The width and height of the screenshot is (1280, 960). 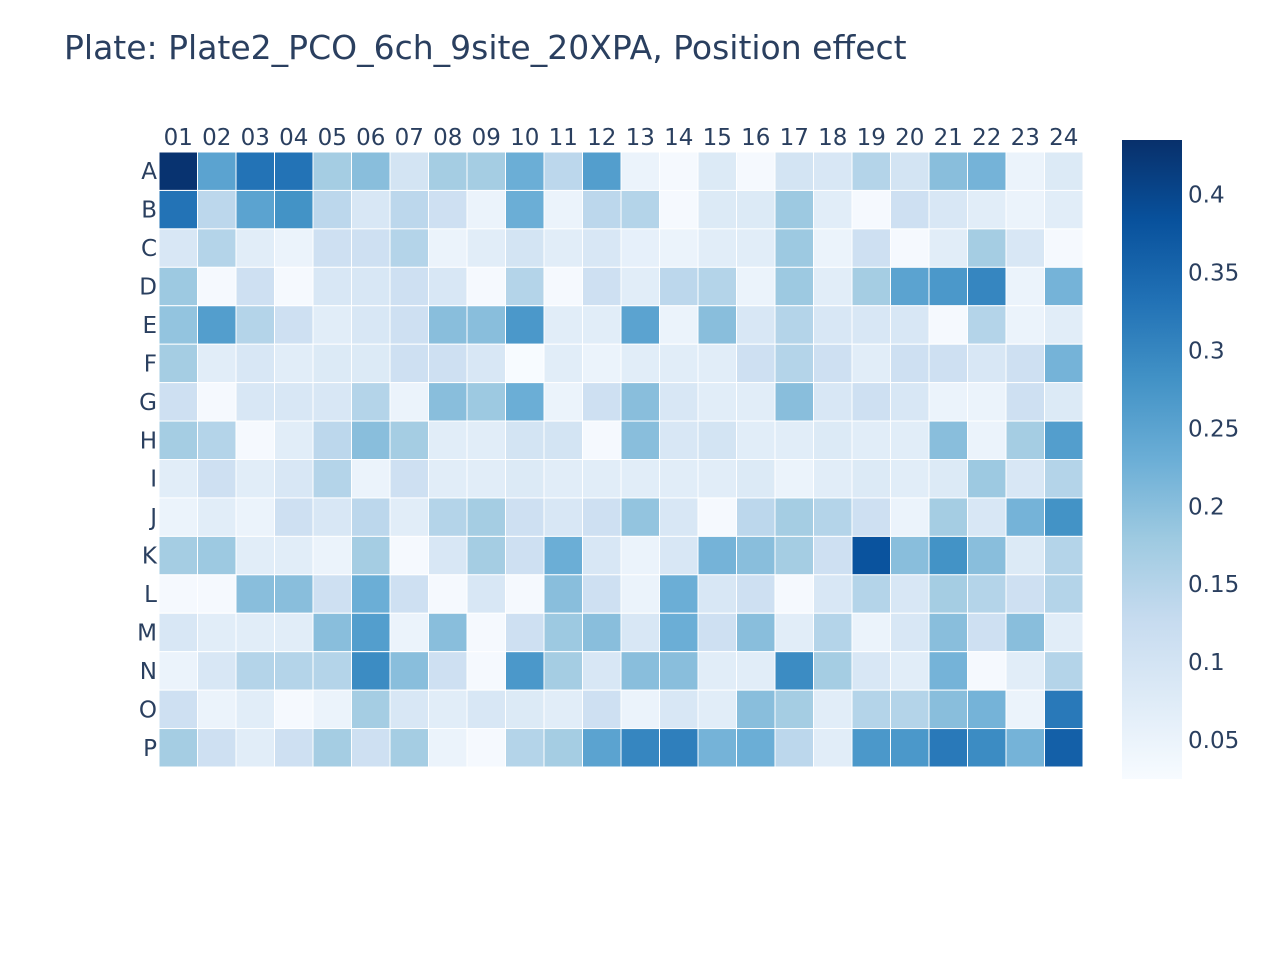 I want to click on heatmap-cell-O19, so click(x=871, y=709).